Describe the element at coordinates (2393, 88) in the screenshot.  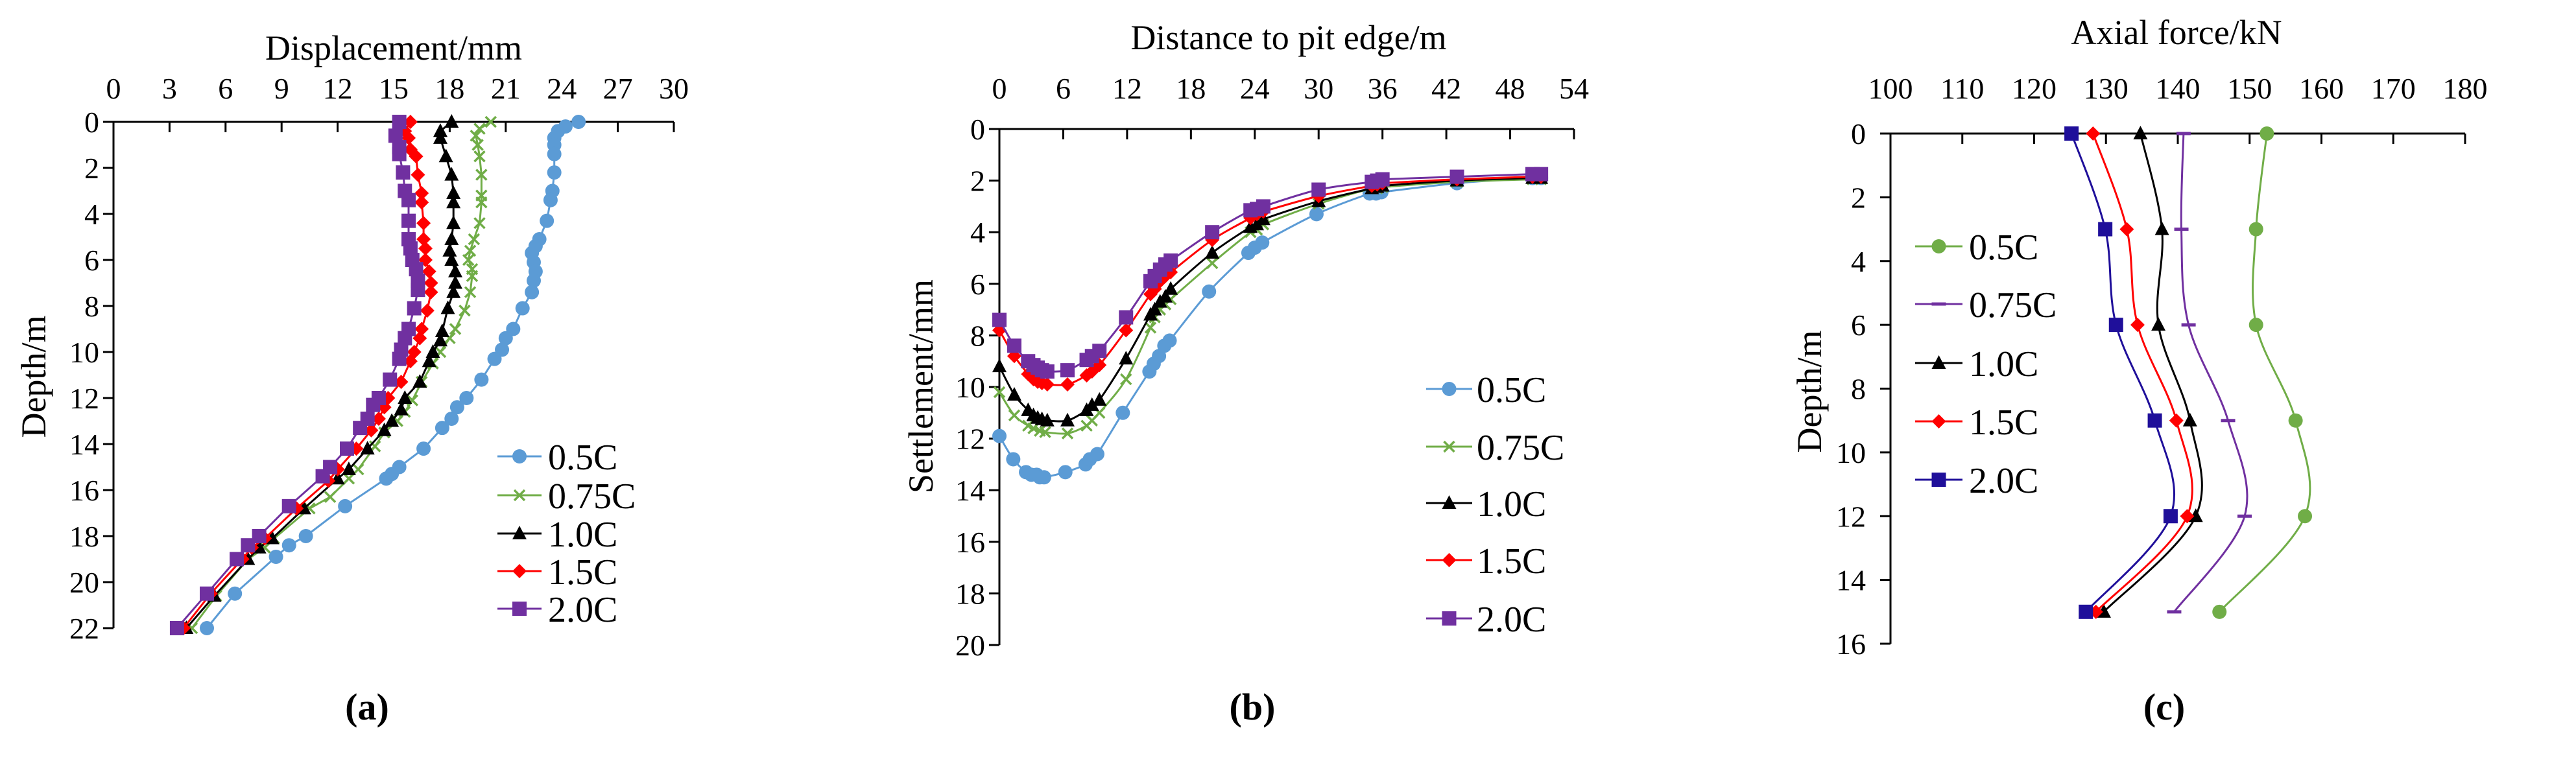
I see `x-tick-label: 170` at that location.